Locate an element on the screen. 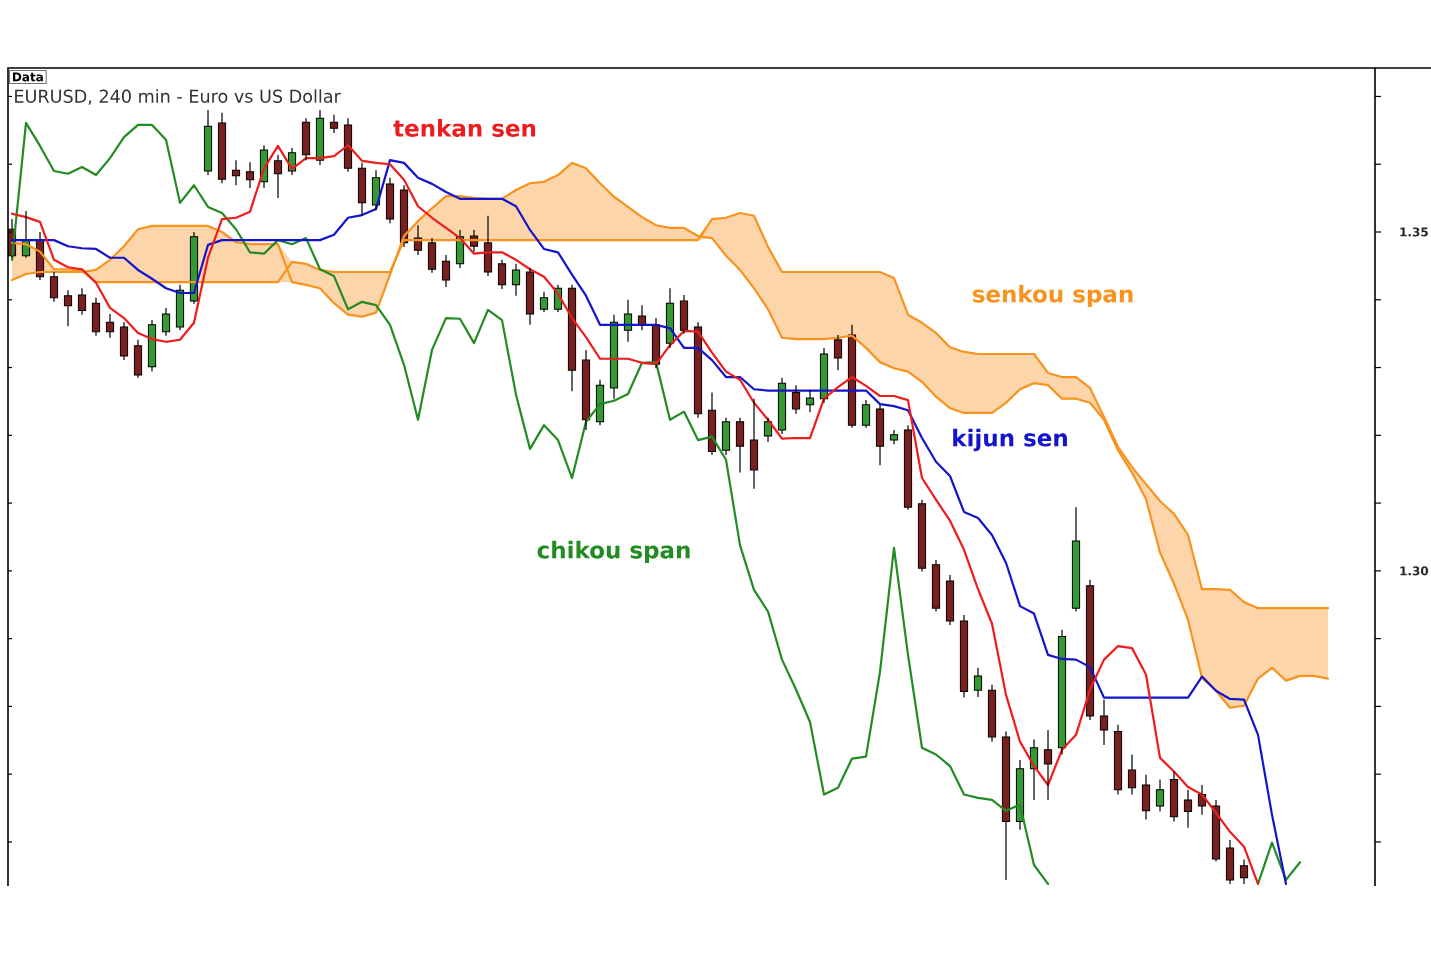  annotation: Data is located at coordinates (28, 77).